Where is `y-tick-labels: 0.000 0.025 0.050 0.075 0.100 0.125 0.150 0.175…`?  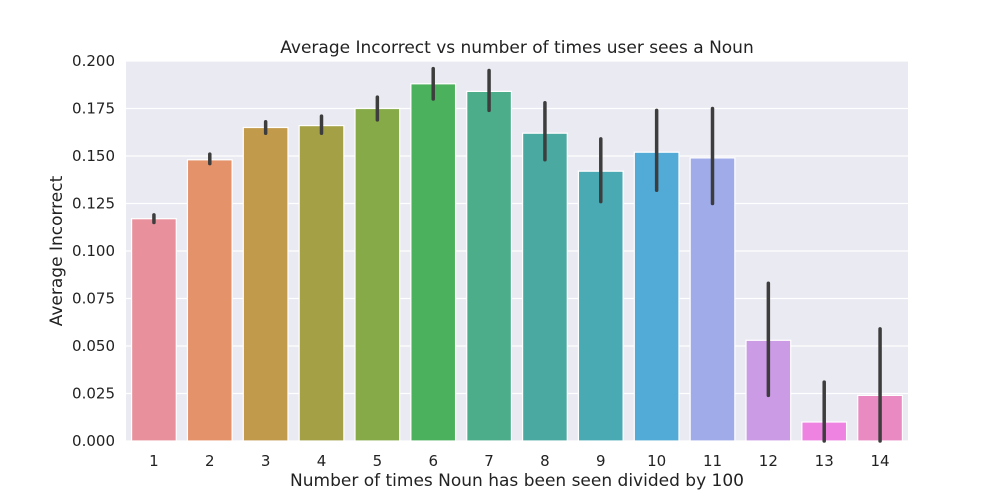
y-tick-labels: 0.000 0.025 0.050 0.075 0.100 0.125 0.150 0.175… is located at coordinates (93, 251).